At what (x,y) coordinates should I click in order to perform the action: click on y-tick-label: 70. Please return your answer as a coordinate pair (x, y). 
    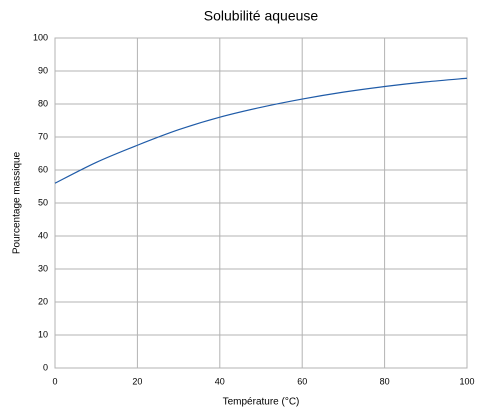
    Looking at the image, I should click on (43, 136).